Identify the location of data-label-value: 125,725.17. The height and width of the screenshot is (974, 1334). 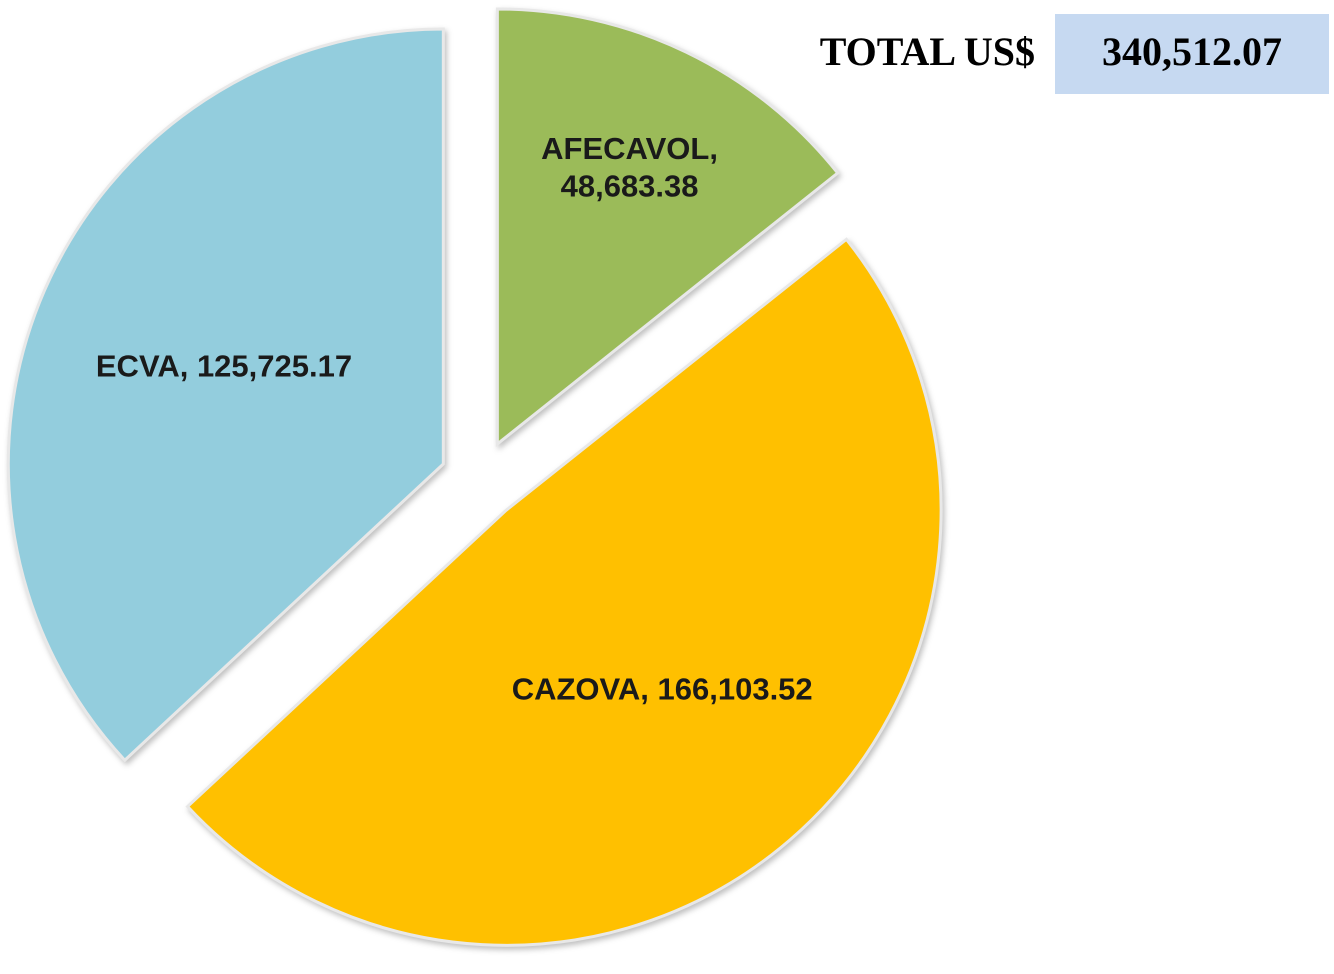
(274, 366).